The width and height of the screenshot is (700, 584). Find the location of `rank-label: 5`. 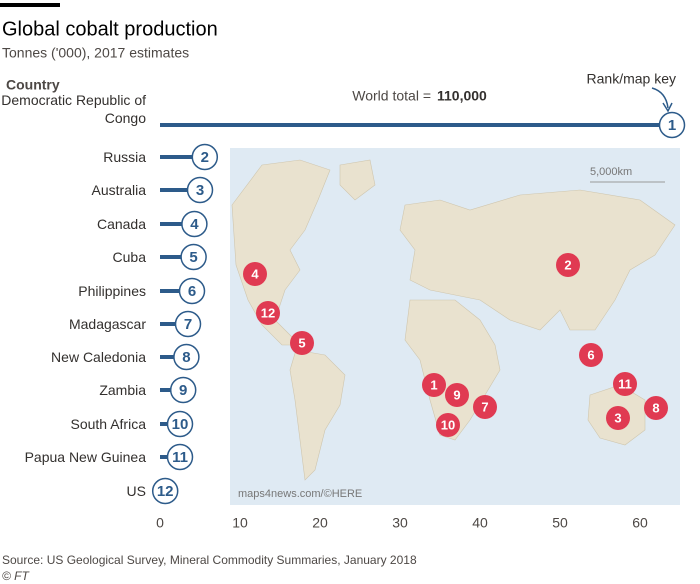

rank-label: 5 is located at coordinates (193, 257).